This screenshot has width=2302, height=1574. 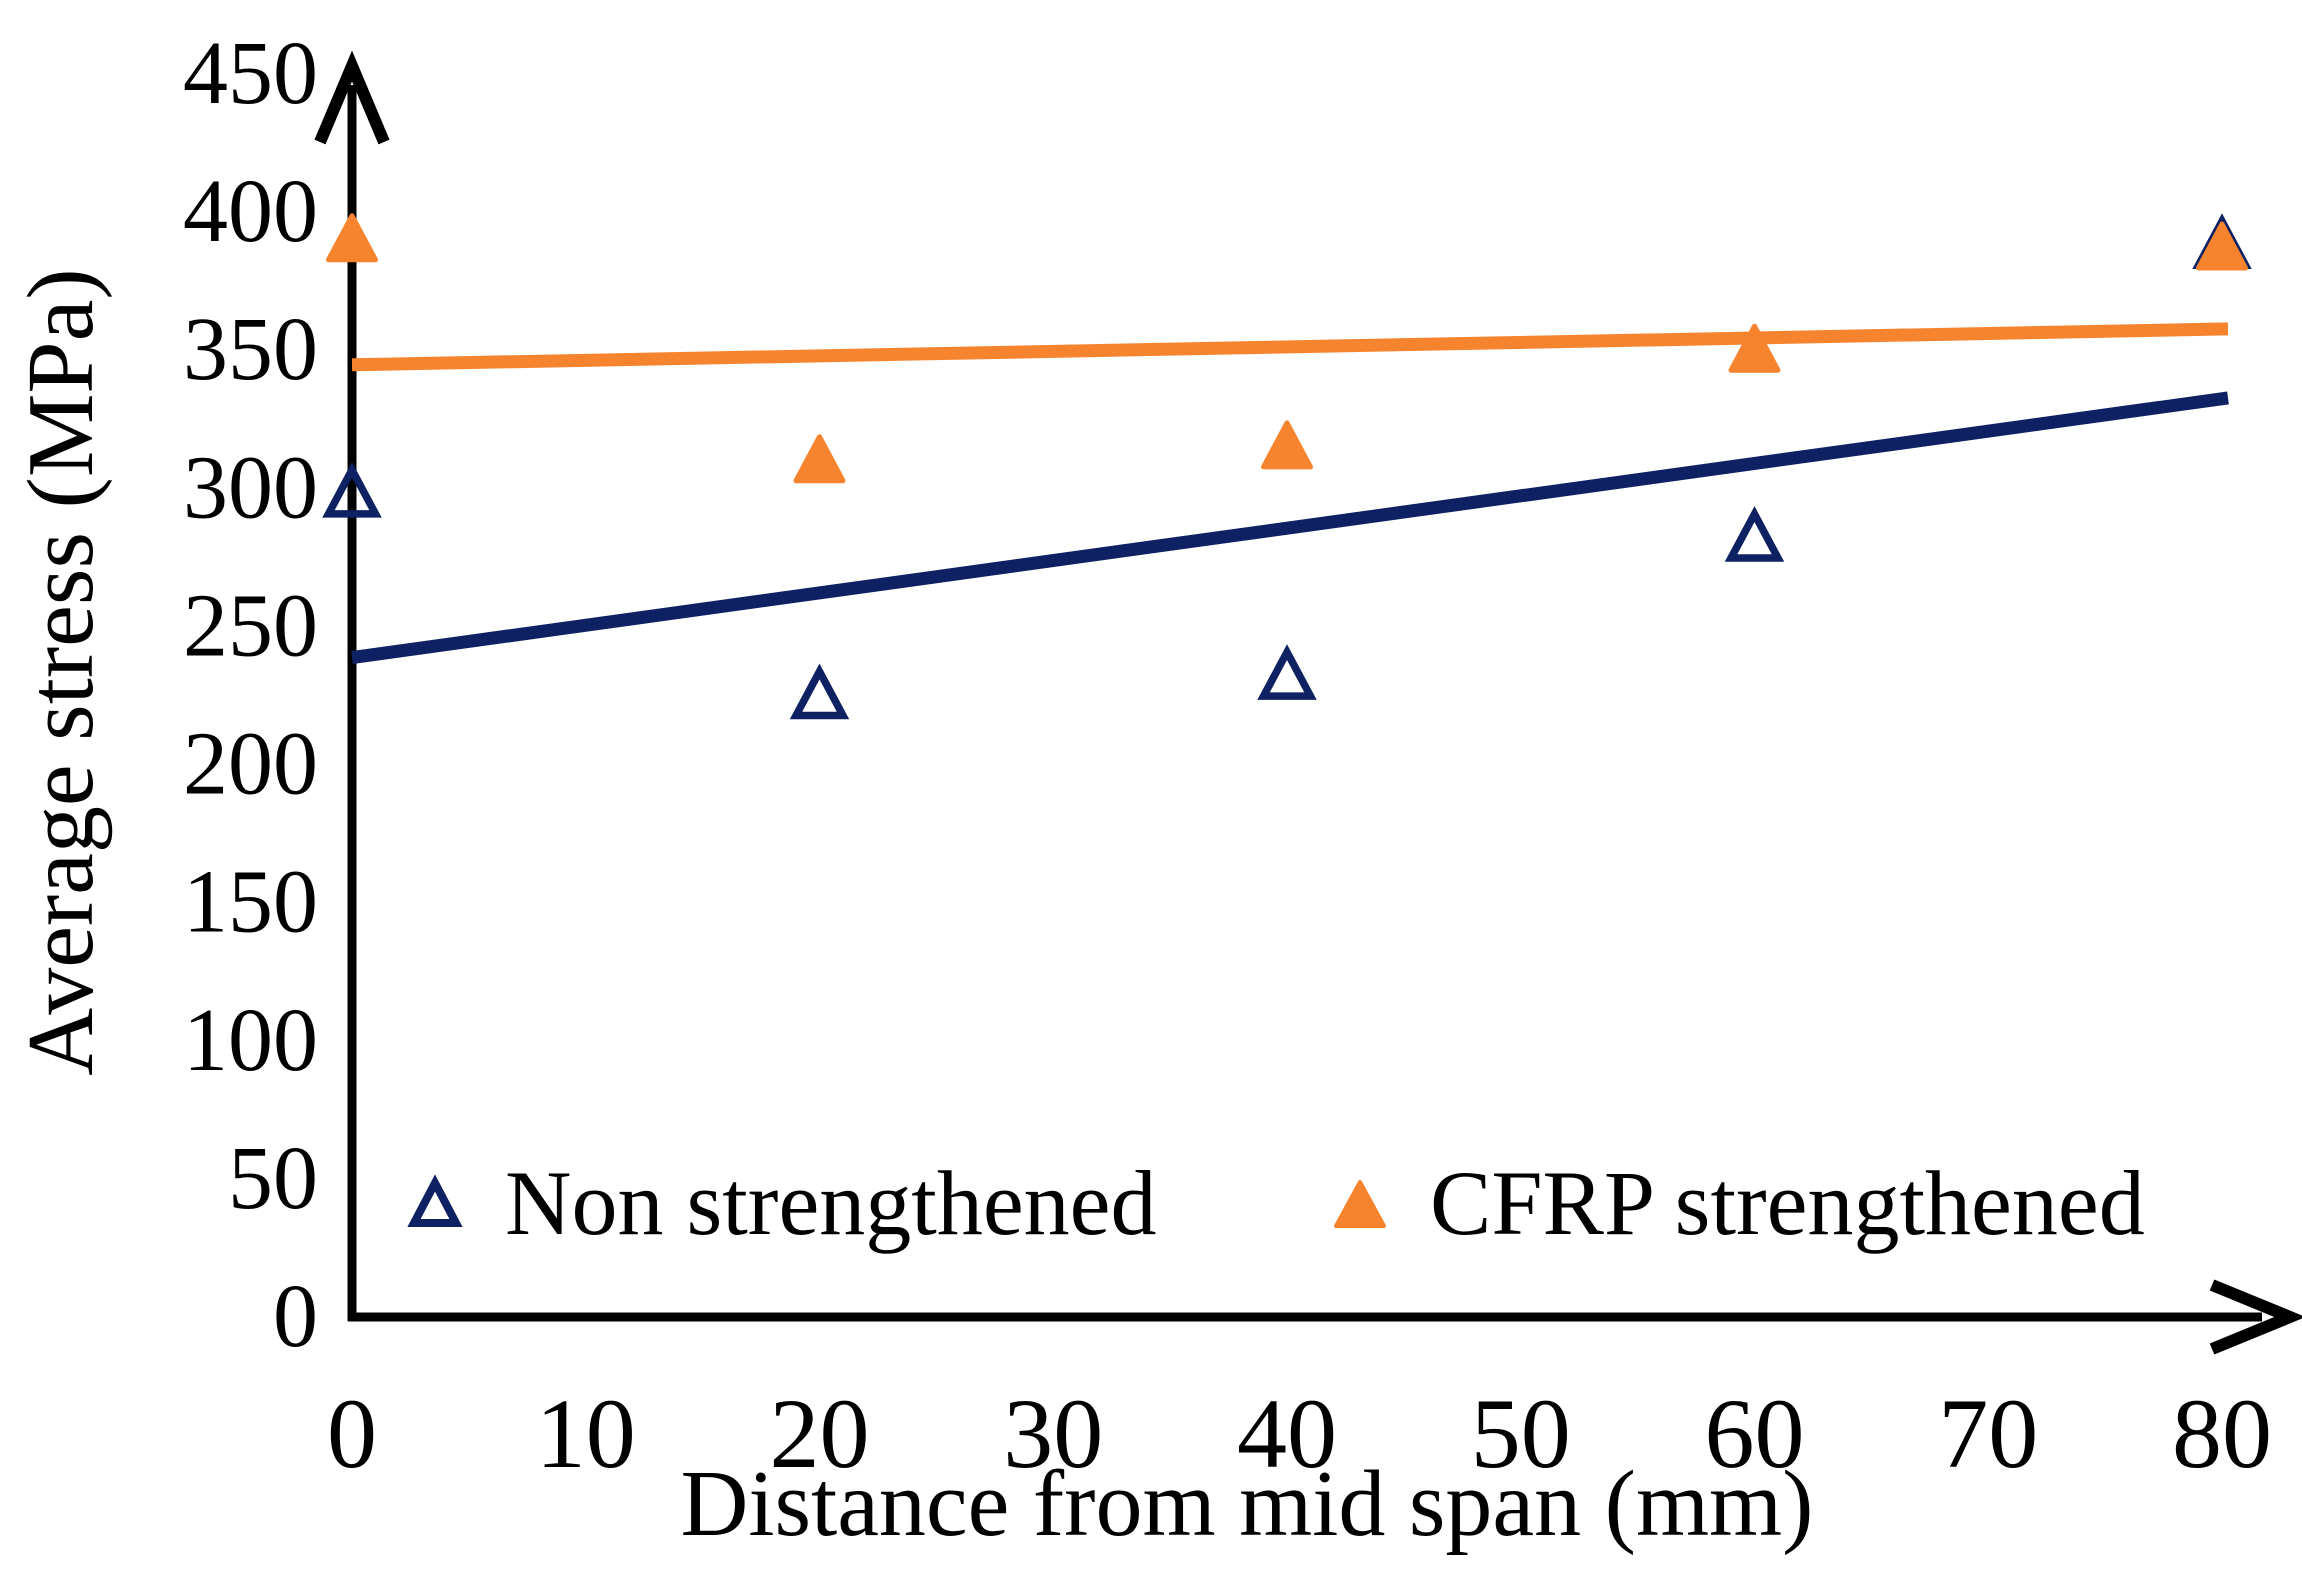 I want to click on x-tick-label: 40, so click(x=1287, y=1433).